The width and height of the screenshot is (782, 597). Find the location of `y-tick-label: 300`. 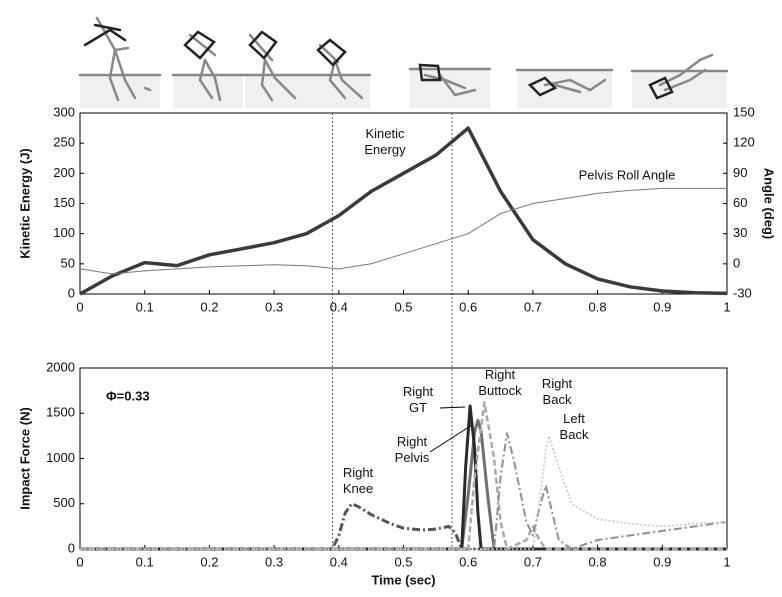

y-tick-label: 300 is located at coordinates (64, 111).